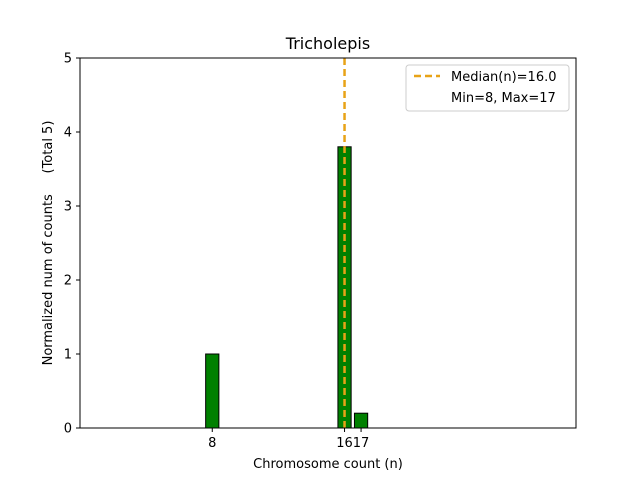 This screenshot has width=640, height=480. What do you see at coordinates (68, 281) in the screenshot?
I see `y-tick-label: 2` at bounding box center [68, 281].